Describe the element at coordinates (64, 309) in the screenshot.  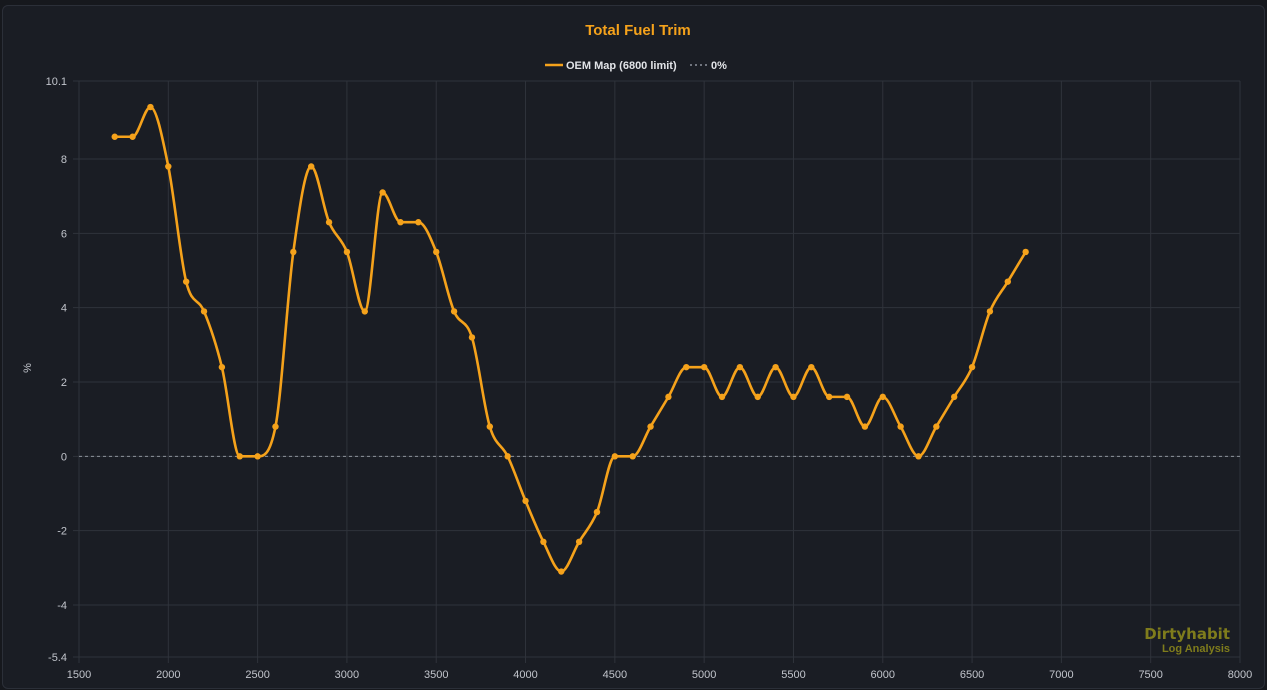
I see `y-tick-label: 4` at that location.